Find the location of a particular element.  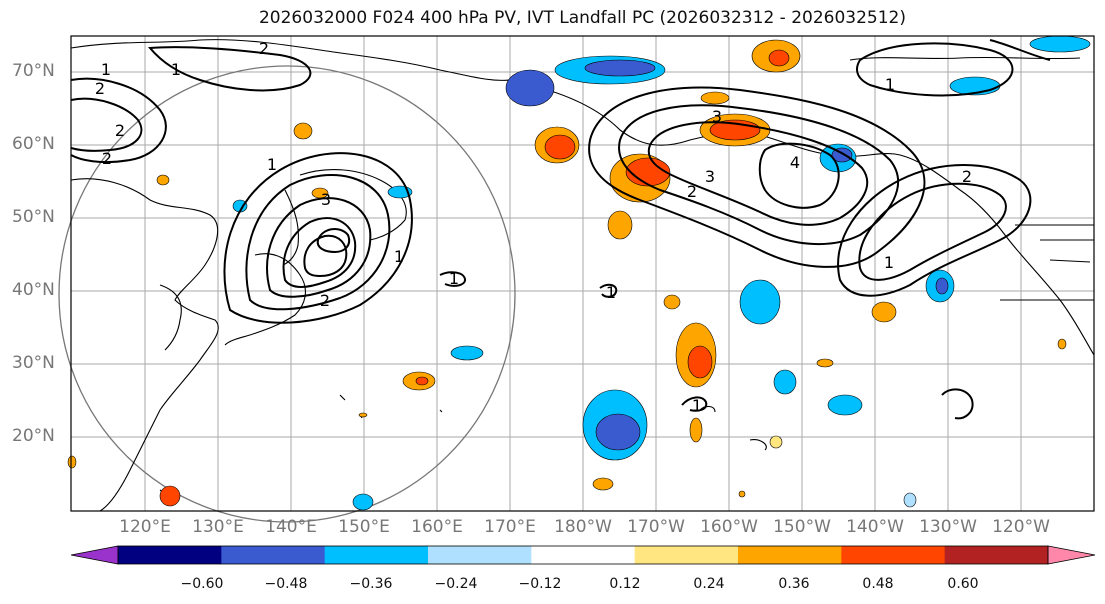

lon-label: 170°E is located at coordinates (510, 527).